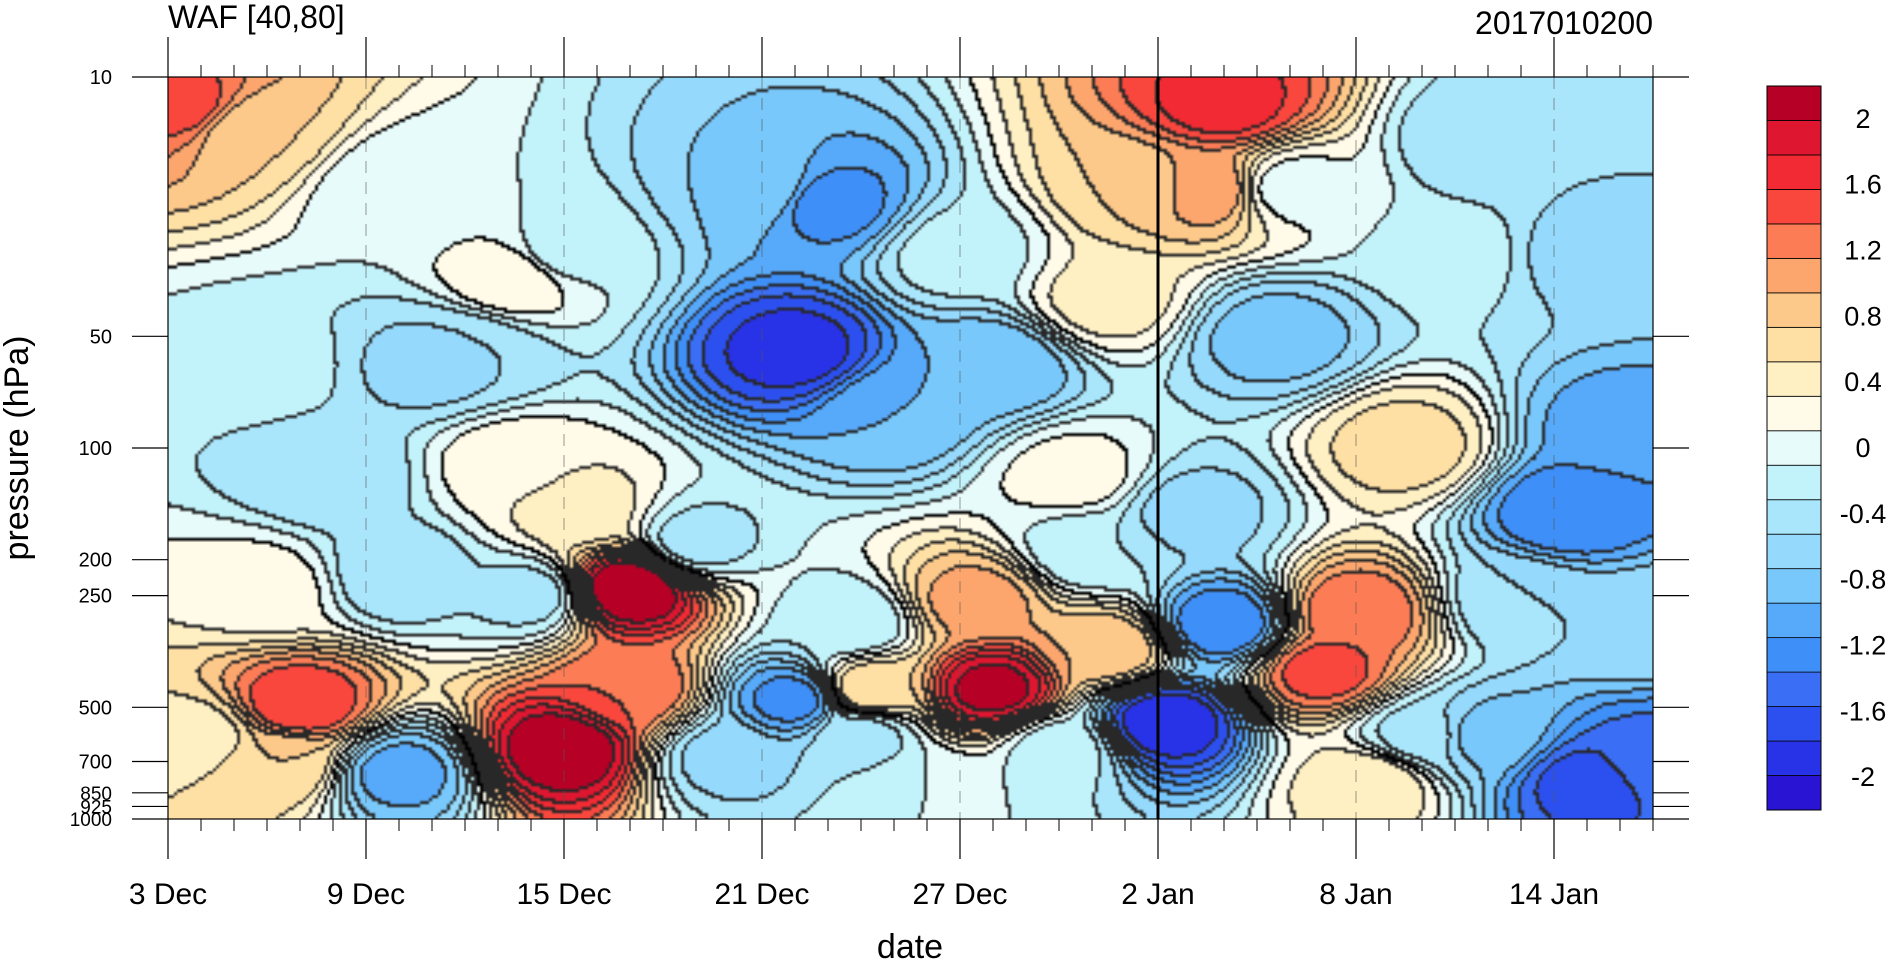 This screenshot has width=1889, height=961. Describe the element at coordinates (1863, 382) in the screenshot. I see `colorbar-label: 0.4` at that location.